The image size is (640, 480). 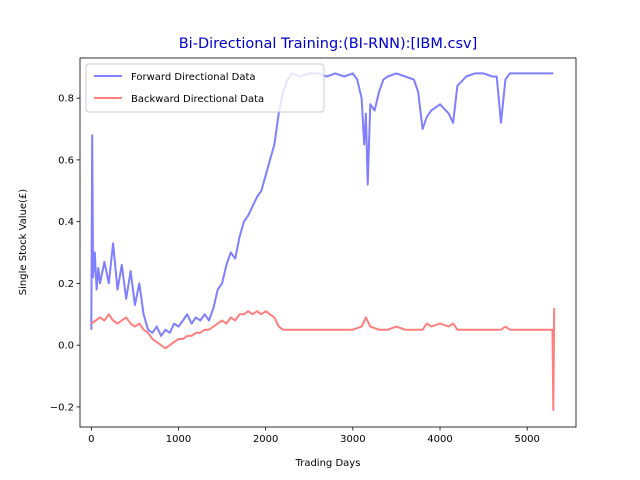 What do you see at coordinates (265, 439) in the screenshot?
I see `x-tick-label: 2000` at bounding box center [265, 439].